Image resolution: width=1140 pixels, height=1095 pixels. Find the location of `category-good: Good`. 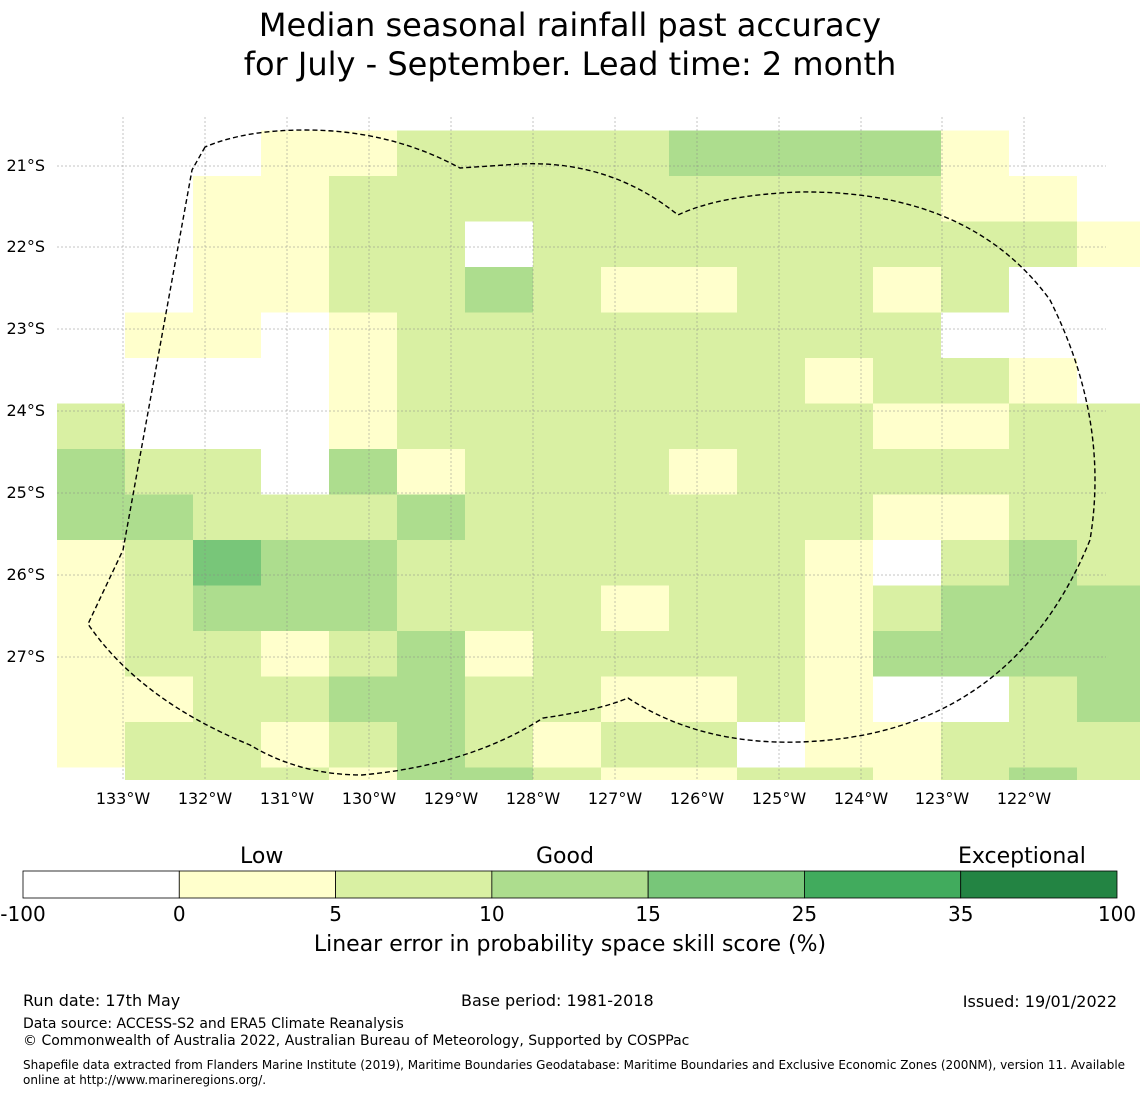

category-good: Good is located at coordinates (565, 856).